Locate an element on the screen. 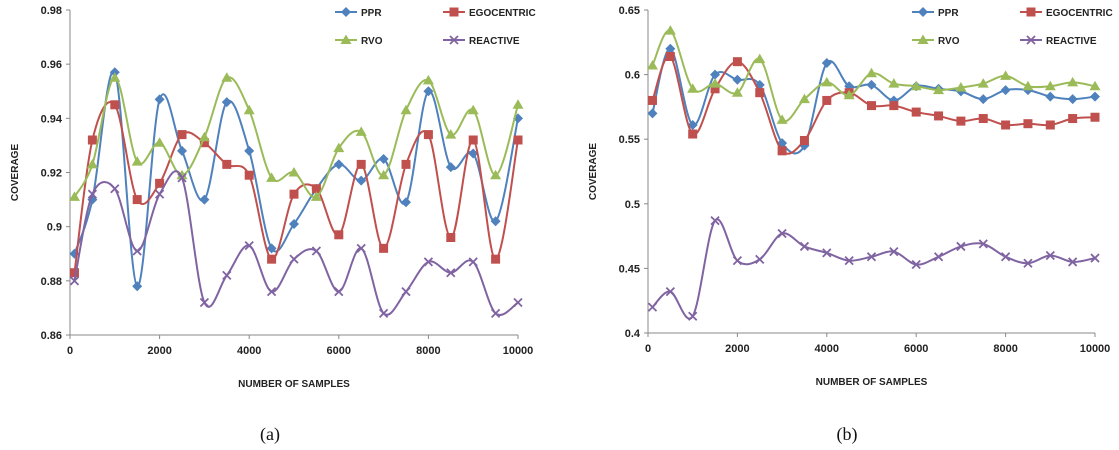 This screenshot has height=450, width=1119. x-tick-label: 8000 is located at coordinates (1005, 349).